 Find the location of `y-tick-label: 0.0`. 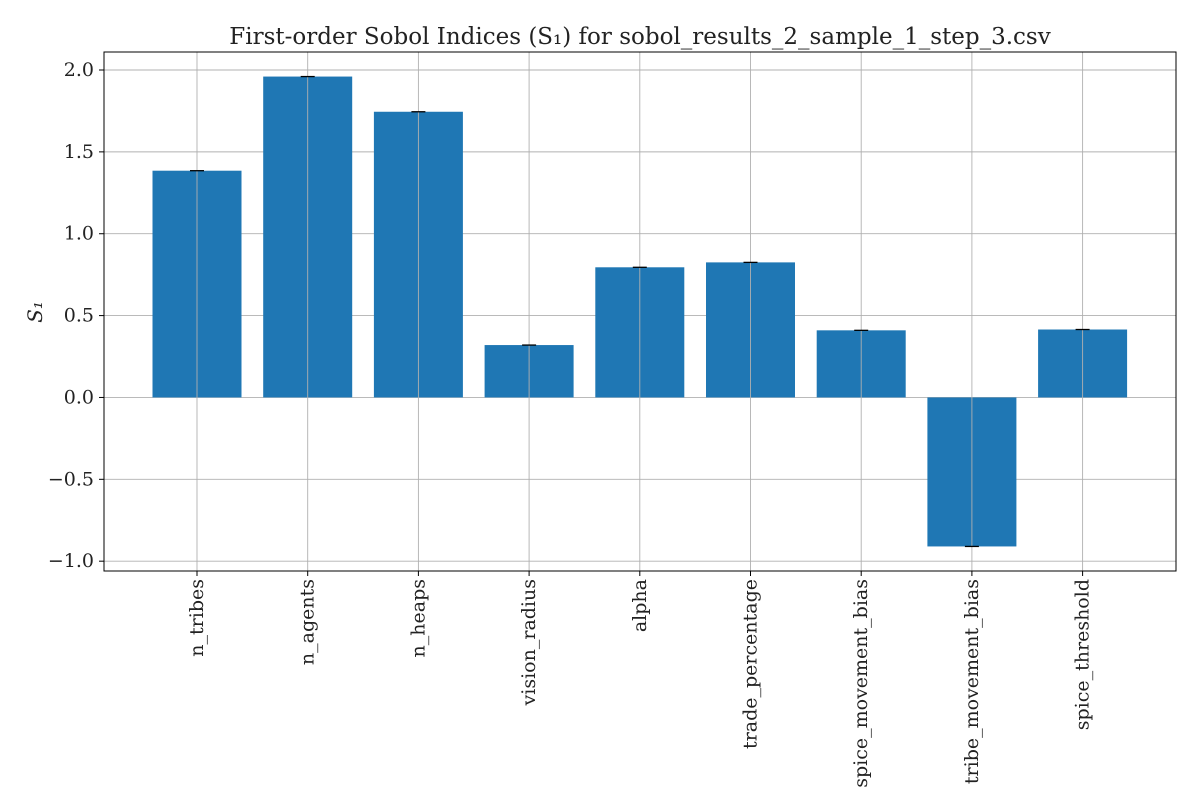

y-tick-label: 0.0 is located at coordinates (79, 397).